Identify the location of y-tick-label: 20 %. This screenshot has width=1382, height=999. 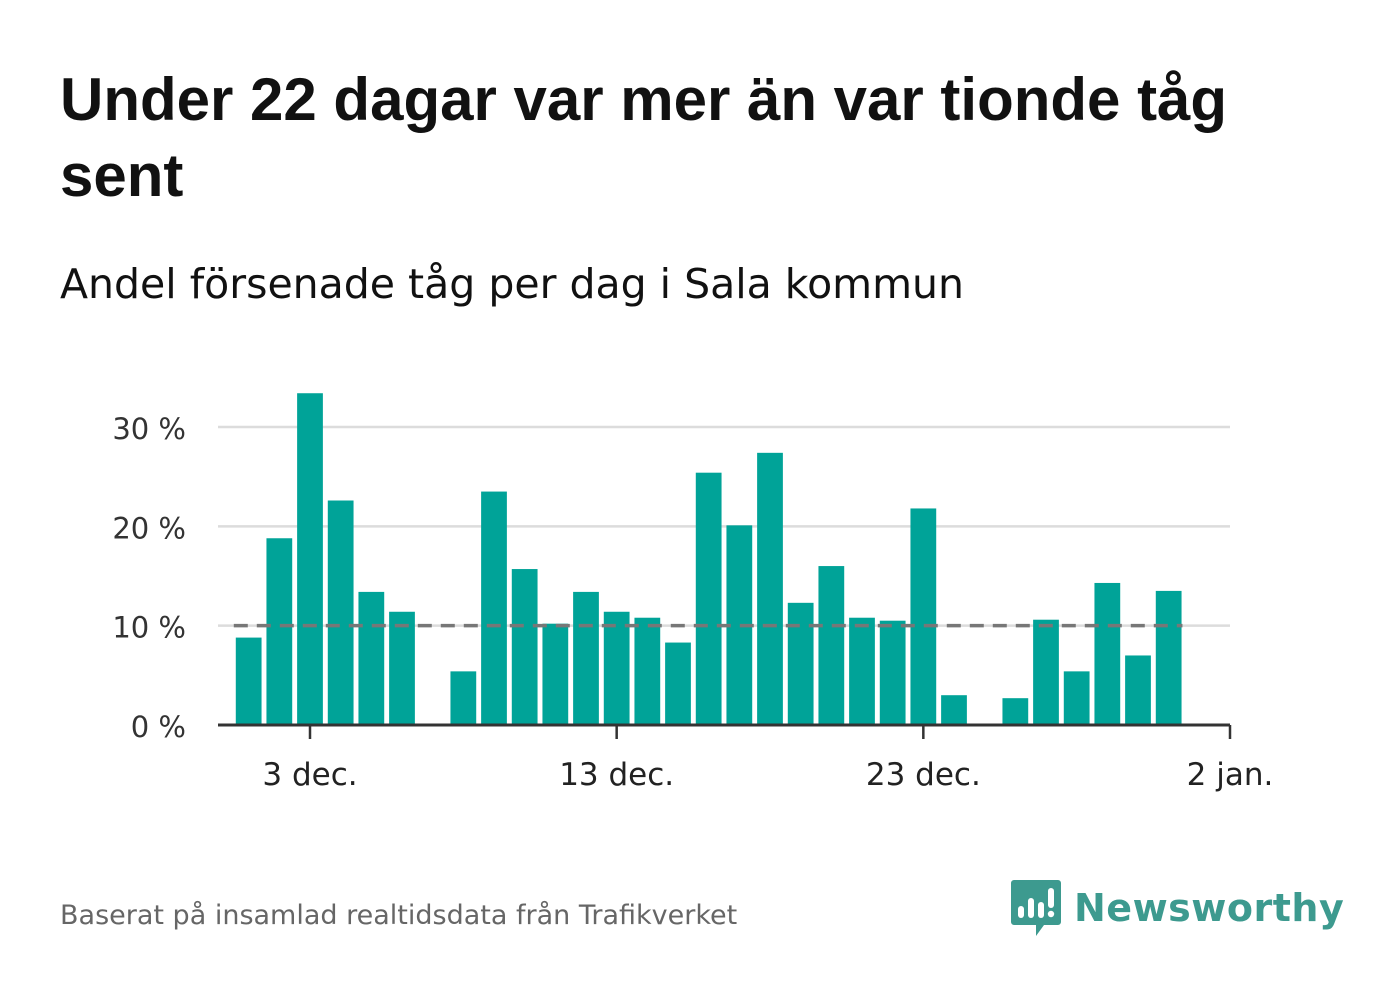
(149, 528).